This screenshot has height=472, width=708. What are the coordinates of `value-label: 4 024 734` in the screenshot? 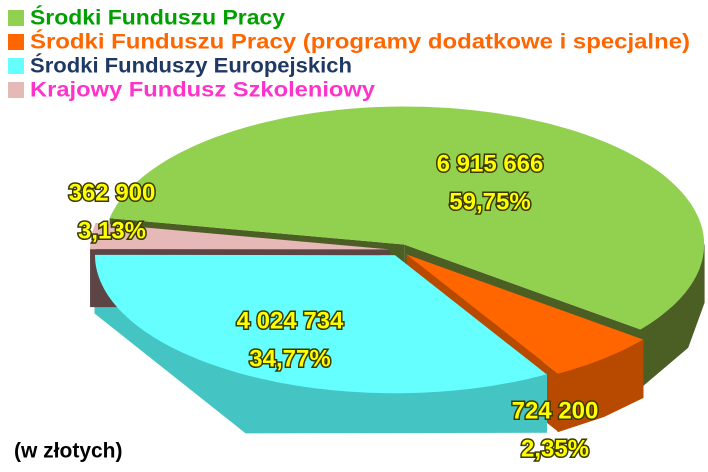 It's located at (290, 320).